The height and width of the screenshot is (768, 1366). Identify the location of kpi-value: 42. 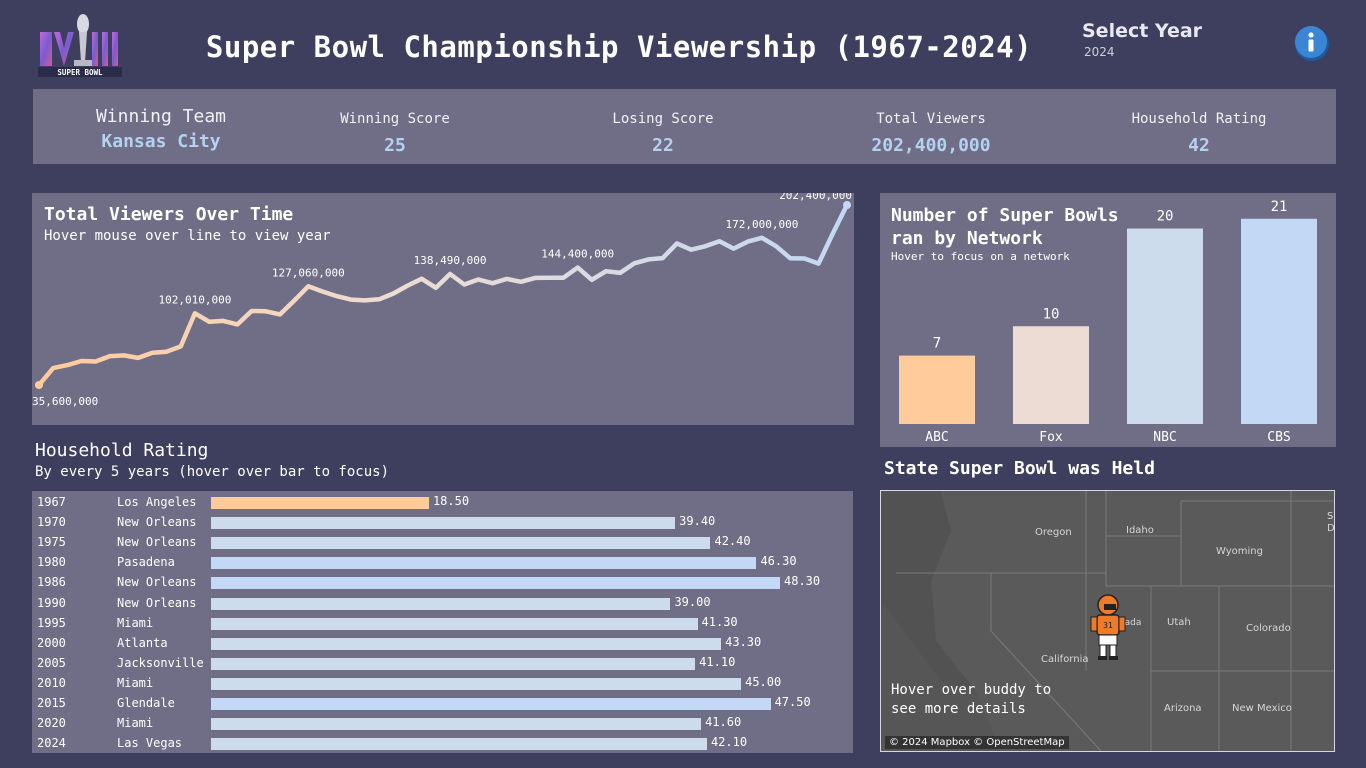
(1199, 145).